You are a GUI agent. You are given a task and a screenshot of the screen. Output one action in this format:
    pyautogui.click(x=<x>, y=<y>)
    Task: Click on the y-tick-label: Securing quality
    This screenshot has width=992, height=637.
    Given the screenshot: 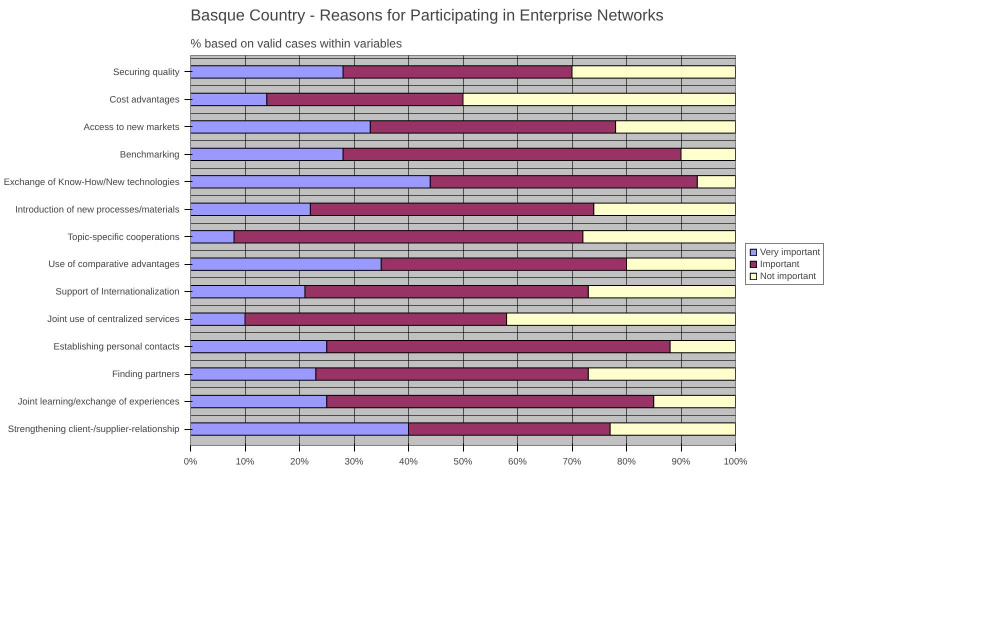 What is the action you would take?
    pyautogui.click(x=146, y=71)
    